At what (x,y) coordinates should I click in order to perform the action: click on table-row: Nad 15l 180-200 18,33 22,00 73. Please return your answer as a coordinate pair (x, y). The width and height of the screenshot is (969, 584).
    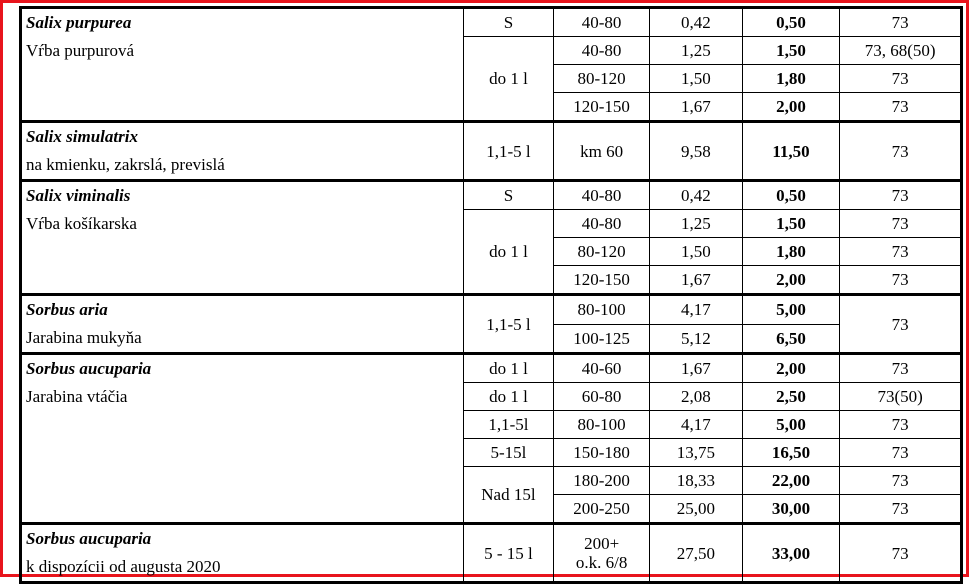
    Looking at the image, I should click on (491, 495).